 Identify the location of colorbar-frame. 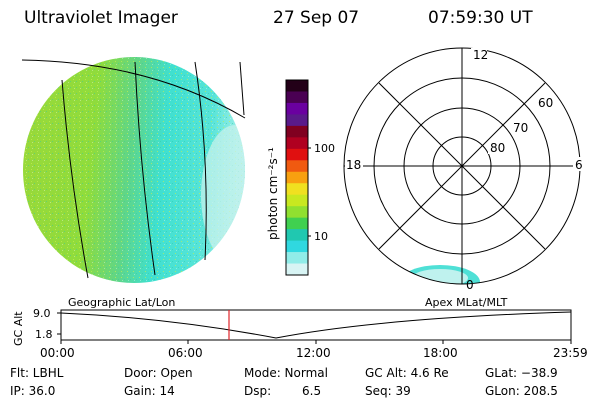
(297, 177).